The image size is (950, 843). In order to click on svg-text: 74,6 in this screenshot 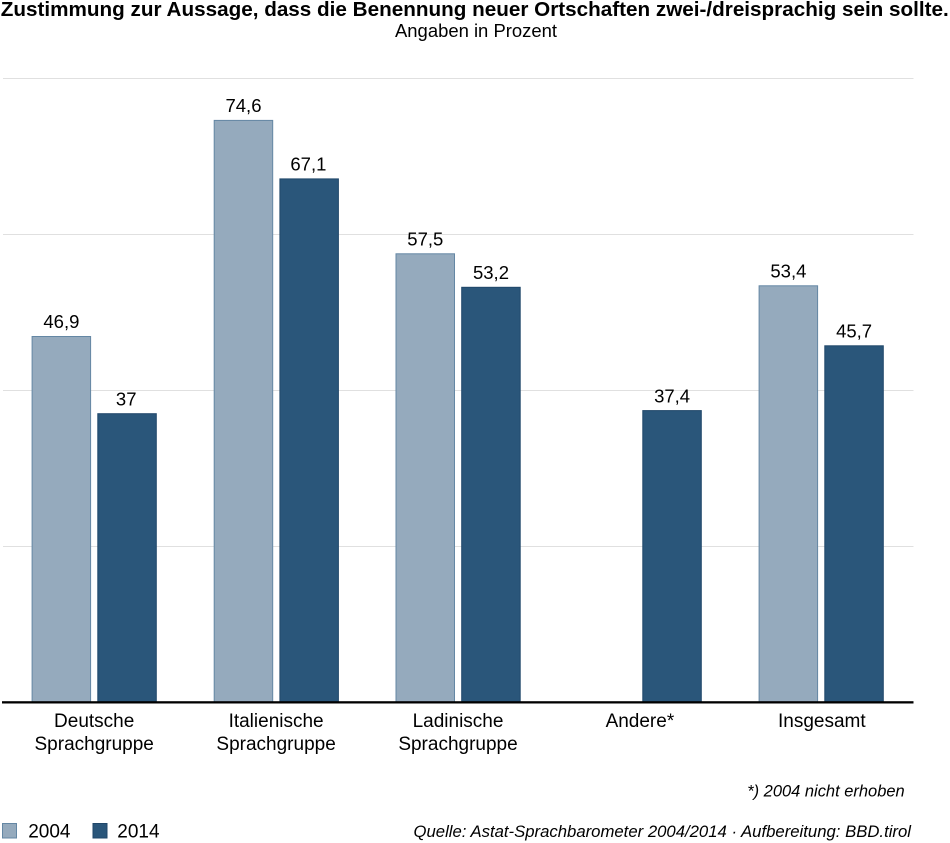, I will do `click(243, 105)`.